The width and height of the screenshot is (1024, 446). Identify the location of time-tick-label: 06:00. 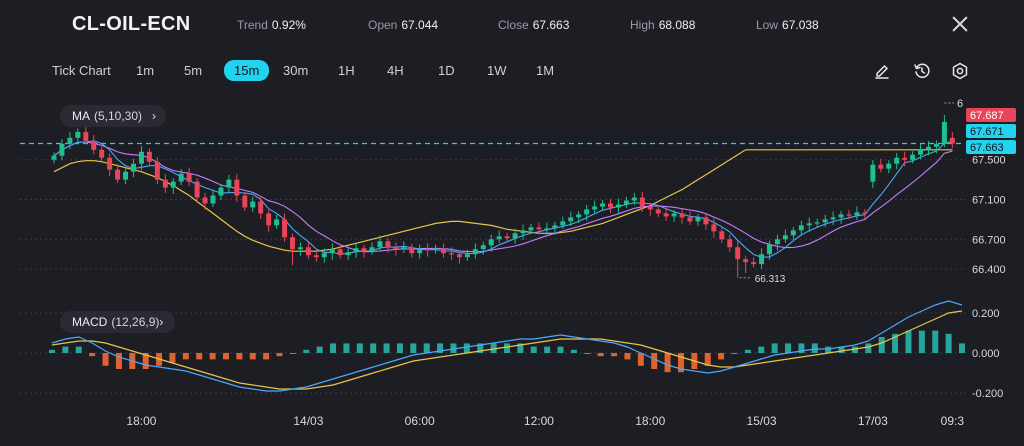
(420, 421).